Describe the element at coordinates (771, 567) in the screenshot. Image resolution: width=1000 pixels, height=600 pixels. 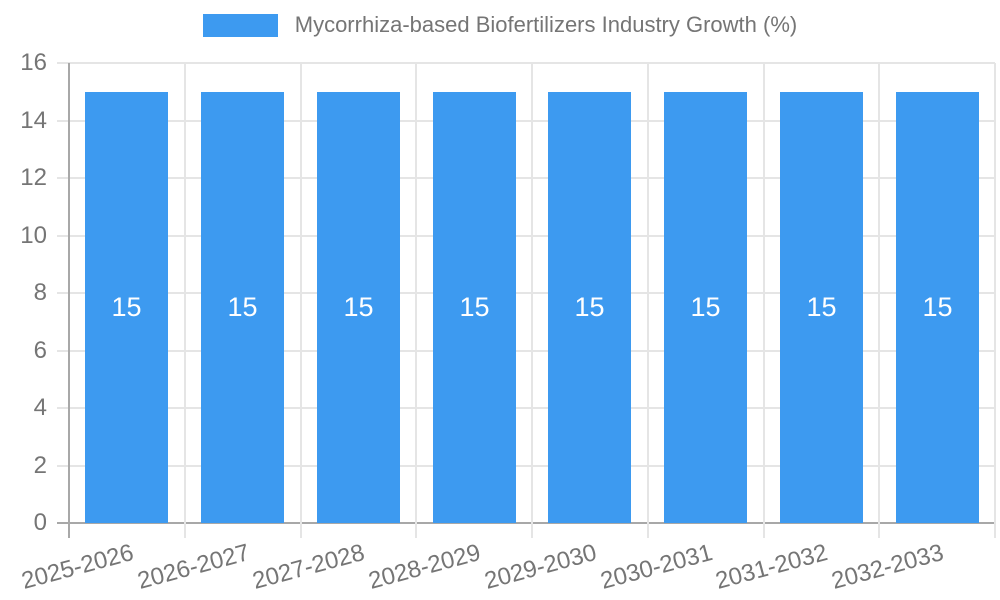
I see `x-tick-label: 2031-2032` at that location.